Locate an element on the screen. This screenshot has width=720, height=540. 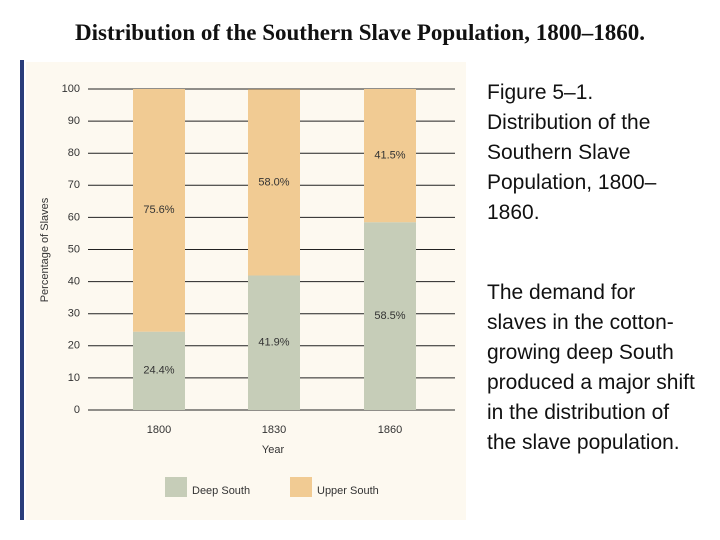
y-tick-label: 60 is located at coordinates (74, 217).